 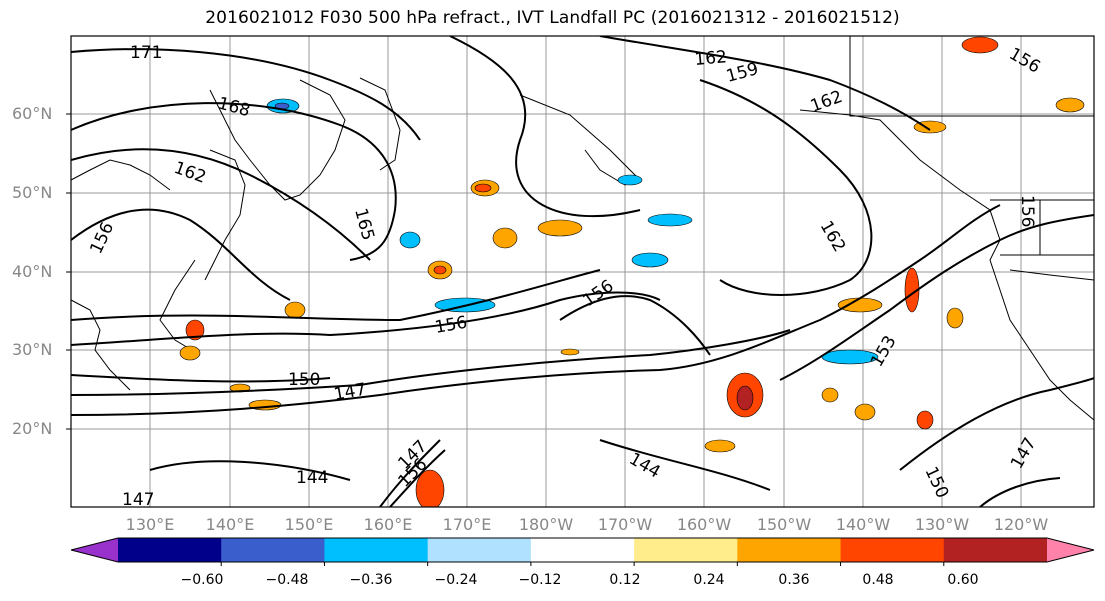 I want to click on contour-label: 150, so click(x=304, y=380).